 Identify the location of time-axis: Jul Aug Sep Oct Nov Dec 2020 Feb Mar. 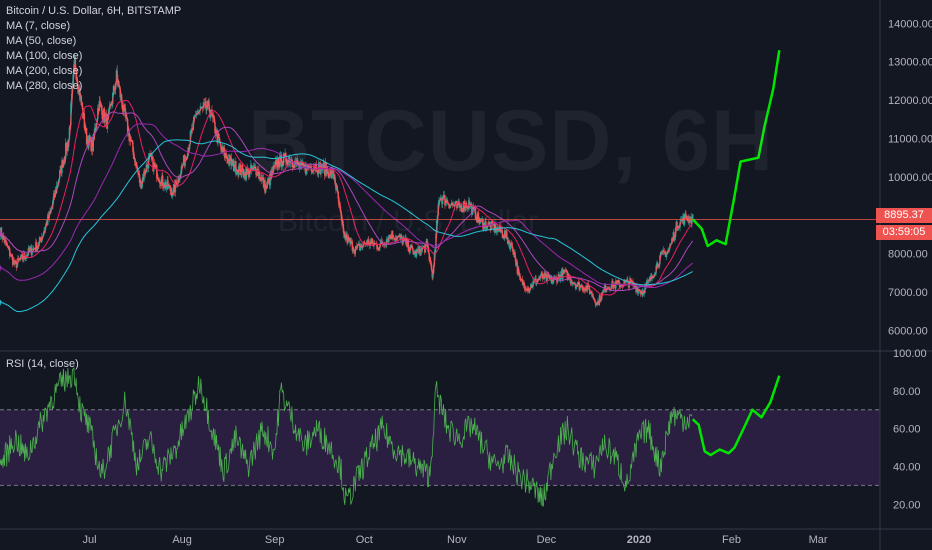
(455, 540).